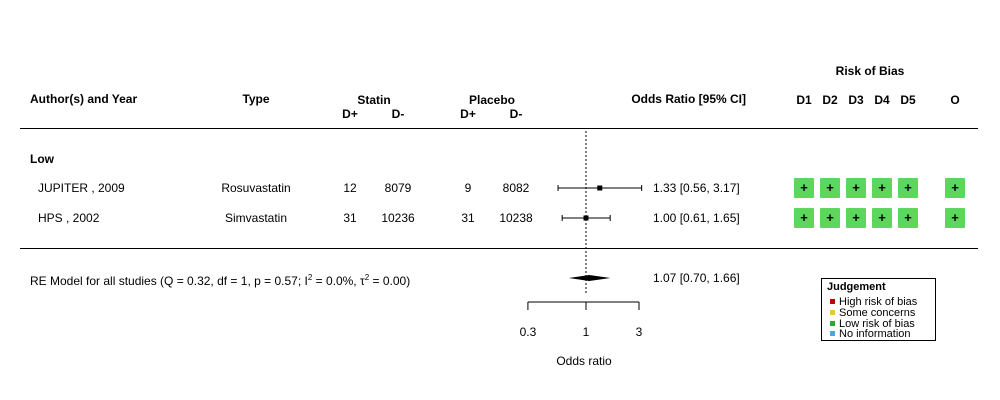 The image size is (1000, 400). What do you see at coordinates (870, 71) in the screenshot?
I see `header-risk-of-bias: Risk of Bias` at bounding box center [870, 71].